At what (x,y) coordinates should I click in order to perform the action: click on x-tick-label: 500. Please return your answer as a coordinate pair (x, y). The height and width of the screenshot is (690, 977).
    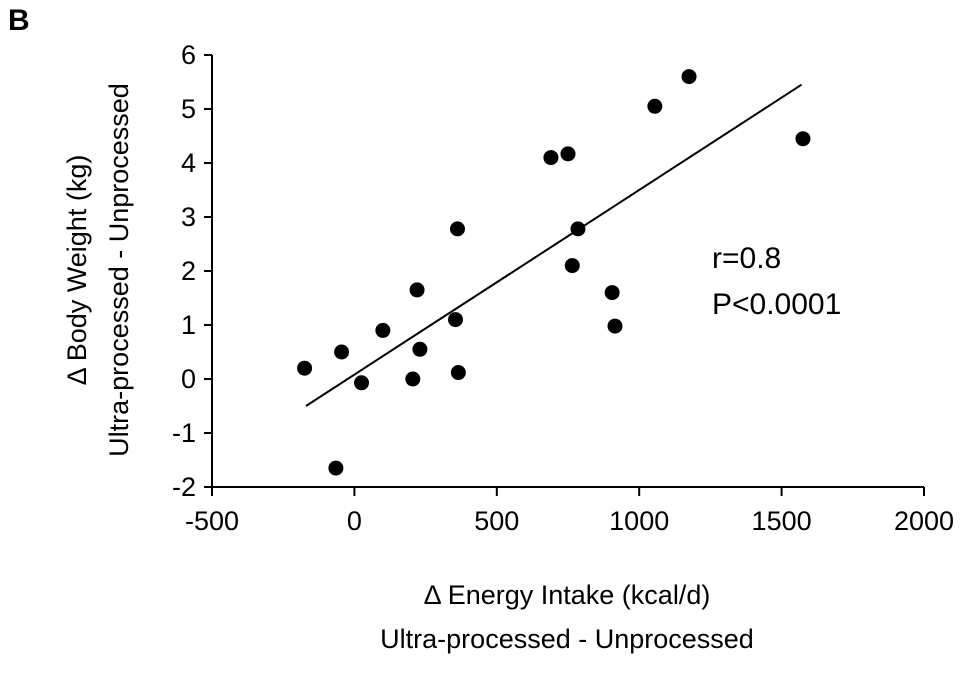
    Looking at the image, I should click on (496, 521).